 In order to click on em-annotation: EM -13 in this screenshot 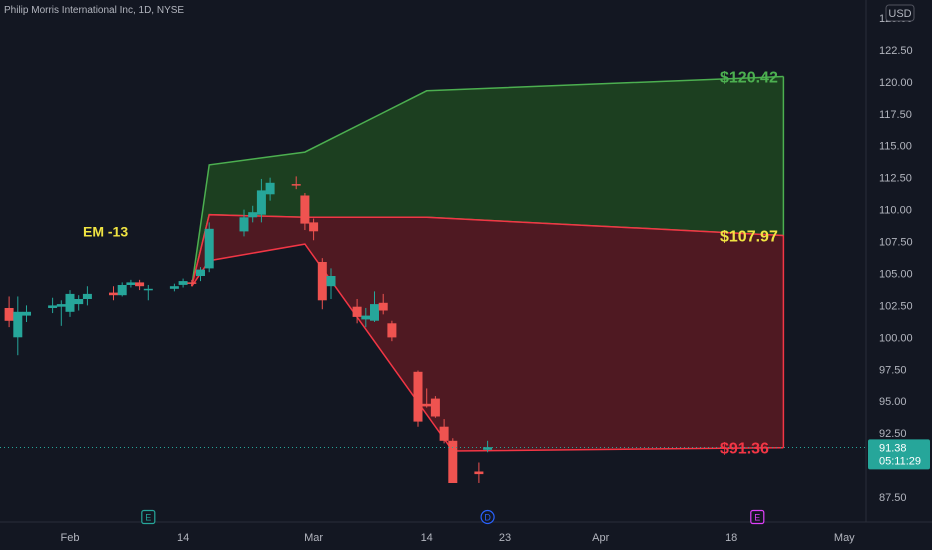, I will do `click(105, 231)`.